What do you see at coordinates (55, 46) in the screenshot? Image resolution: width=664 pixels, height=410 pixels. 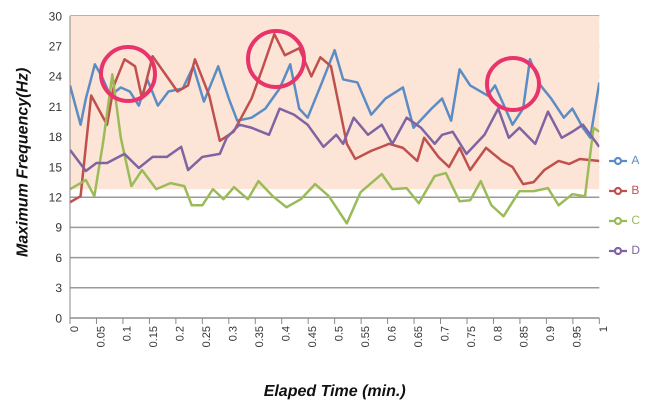 I see `y-tick-label: 27` at bounding box center [55, 46].